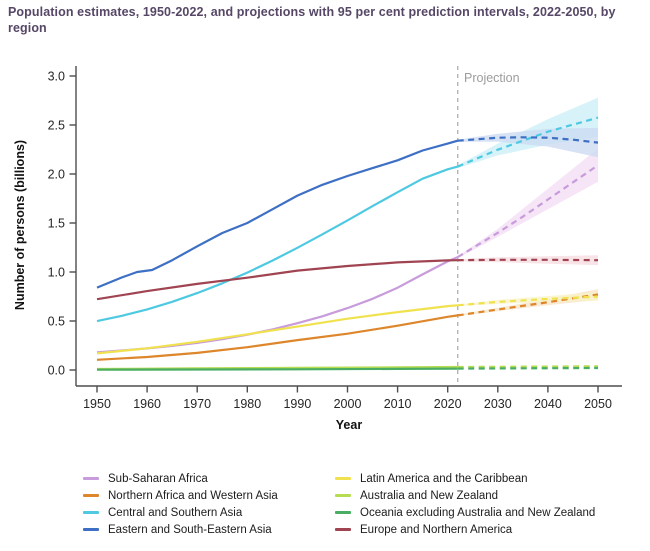 The width and height of the screenshot is (650, 551). I want to click on legend-label: Northern Africa and Western Asia, so click(193, 495).